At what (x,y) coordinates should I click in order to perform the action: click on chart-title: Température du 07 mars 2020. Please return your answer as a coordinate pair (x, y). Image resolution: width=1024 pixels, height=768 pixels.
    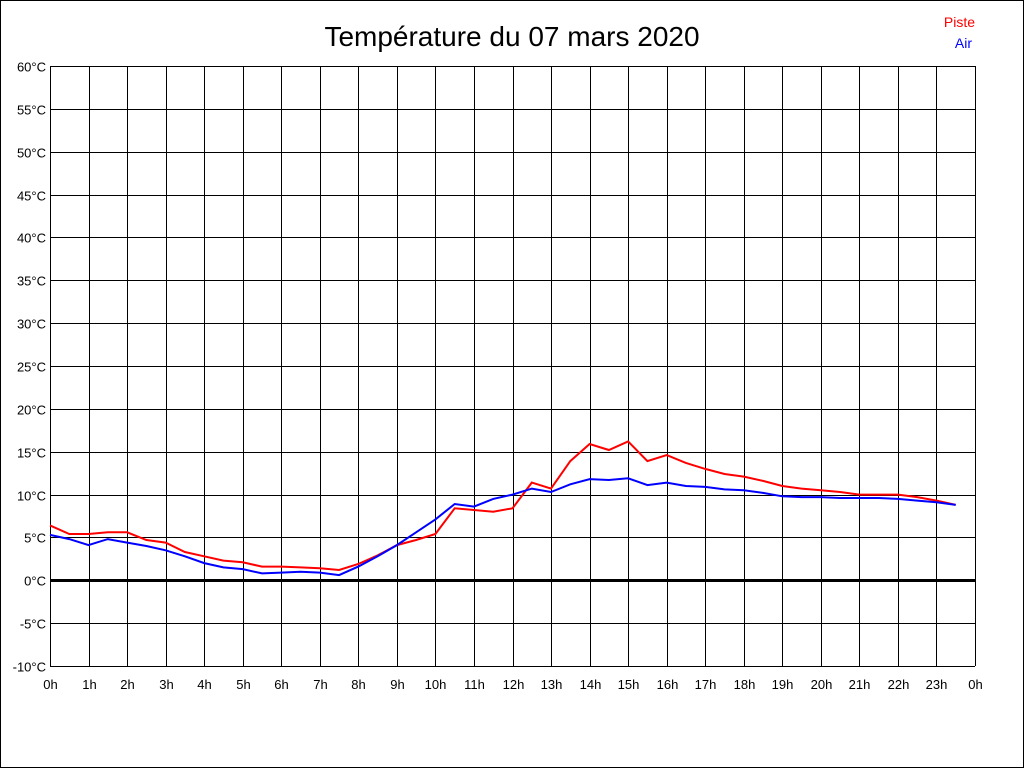
    Looking at the image, I should click on (511, 36).